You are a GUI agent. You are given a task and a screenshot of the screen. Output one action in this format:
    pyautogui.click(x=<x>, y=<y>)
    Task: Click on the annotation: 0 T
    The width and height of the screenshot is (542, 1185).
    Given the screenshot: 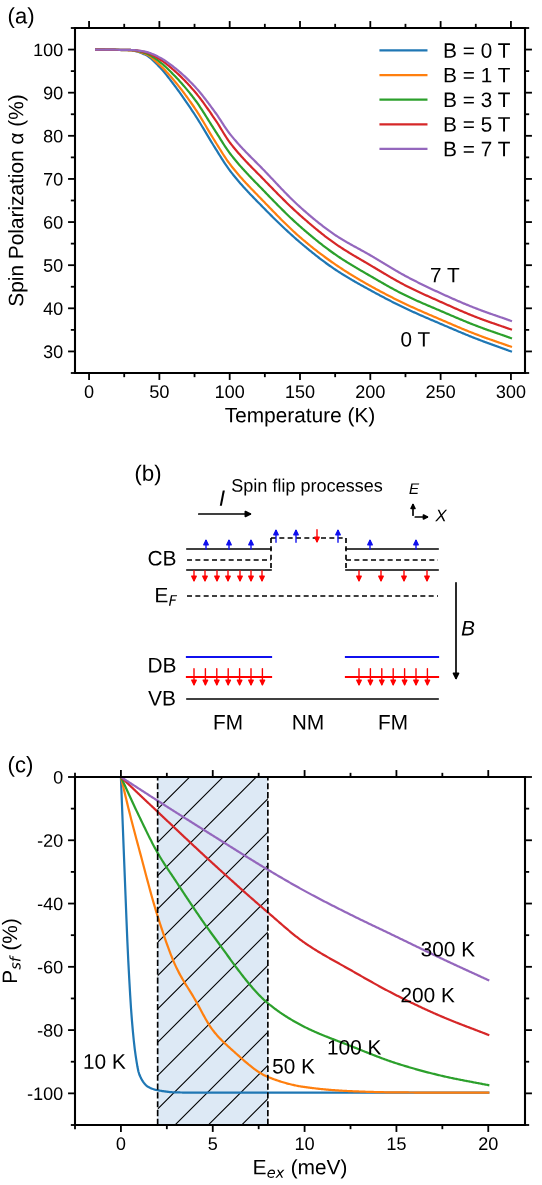 What is the action you would take?
    pyautogui.click(x=415, y=339)
    